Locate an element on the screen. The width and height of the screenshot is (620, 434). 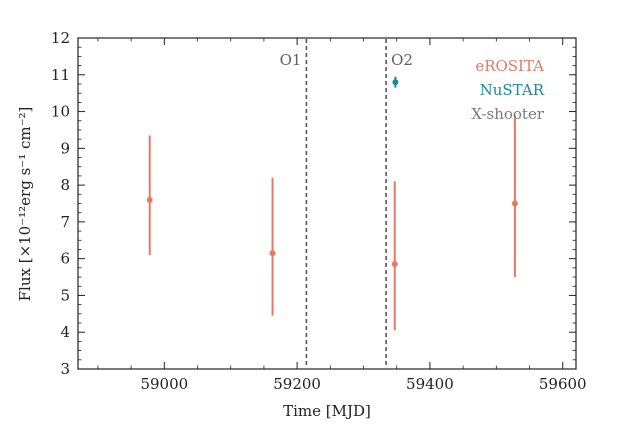
y-tick-label: 6 is located at coordinates (65, 259).